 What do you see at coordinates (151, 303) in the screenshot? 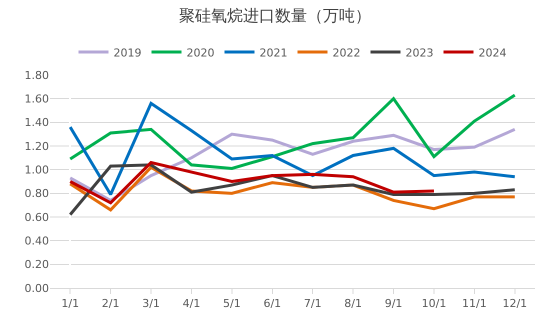
I see `x-tick-label: 3/1` at bounding box center [151, 303].